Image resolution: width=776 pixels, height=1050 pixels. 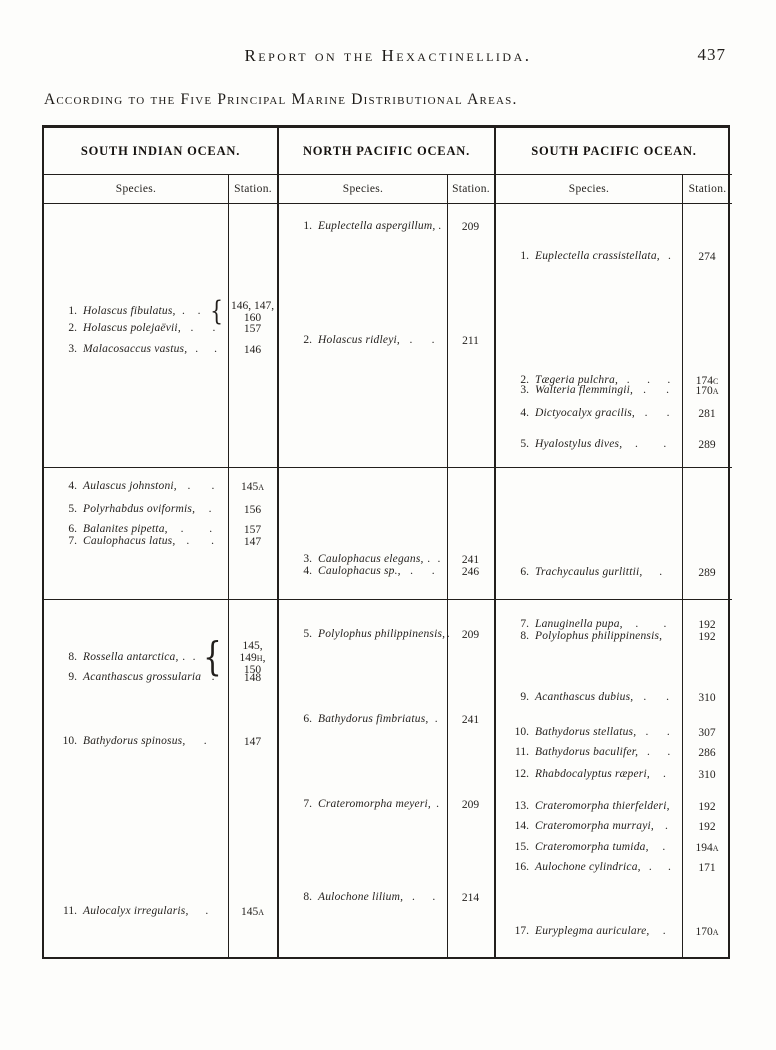 I want to click on table-row: 4. Dictyocalyx gracilis,.. 281, so click(x=614, y=413).